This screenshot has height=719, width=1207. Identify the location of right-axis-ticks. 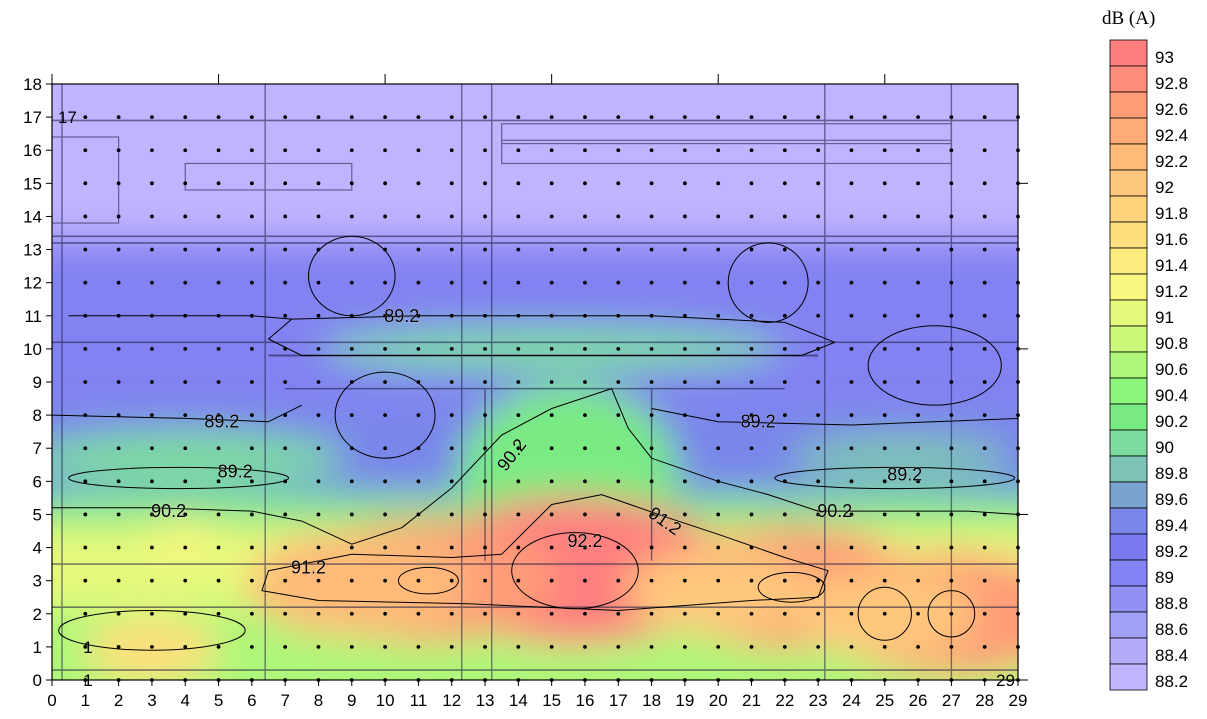
(1023, 431).